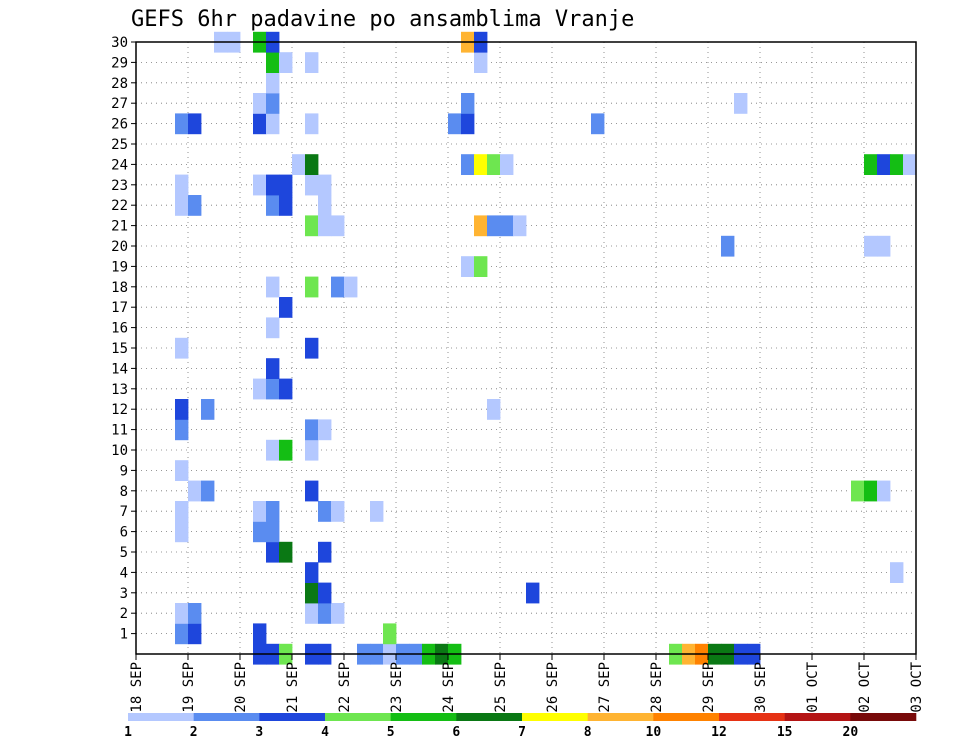 This screenshot has height=742, width=960. What do you see at coordinates (189, 687) in the screenshot?
I see `x-tick-label: 19 SEP` at bounding box center [189, 687].